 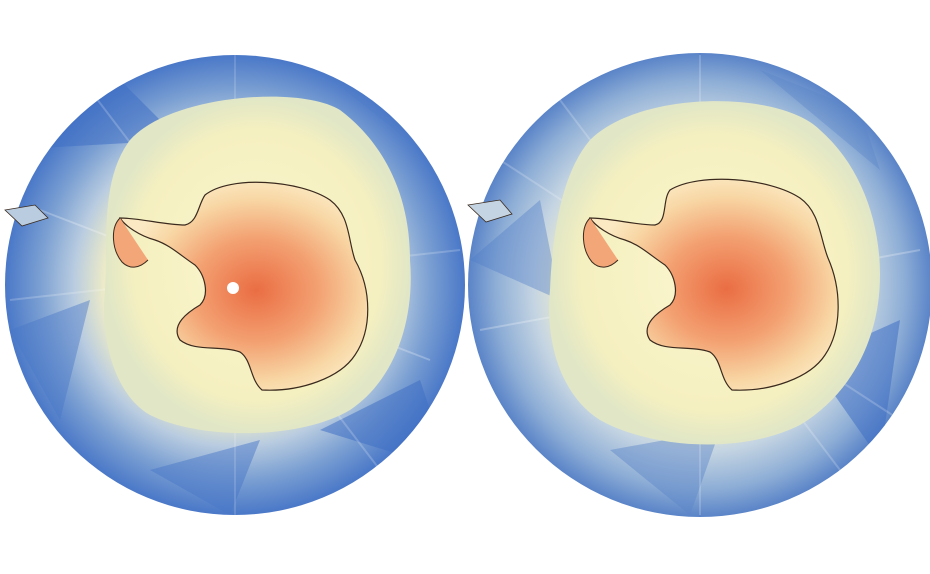 I want to click on right-peninsula, so click(x=601, y=242).